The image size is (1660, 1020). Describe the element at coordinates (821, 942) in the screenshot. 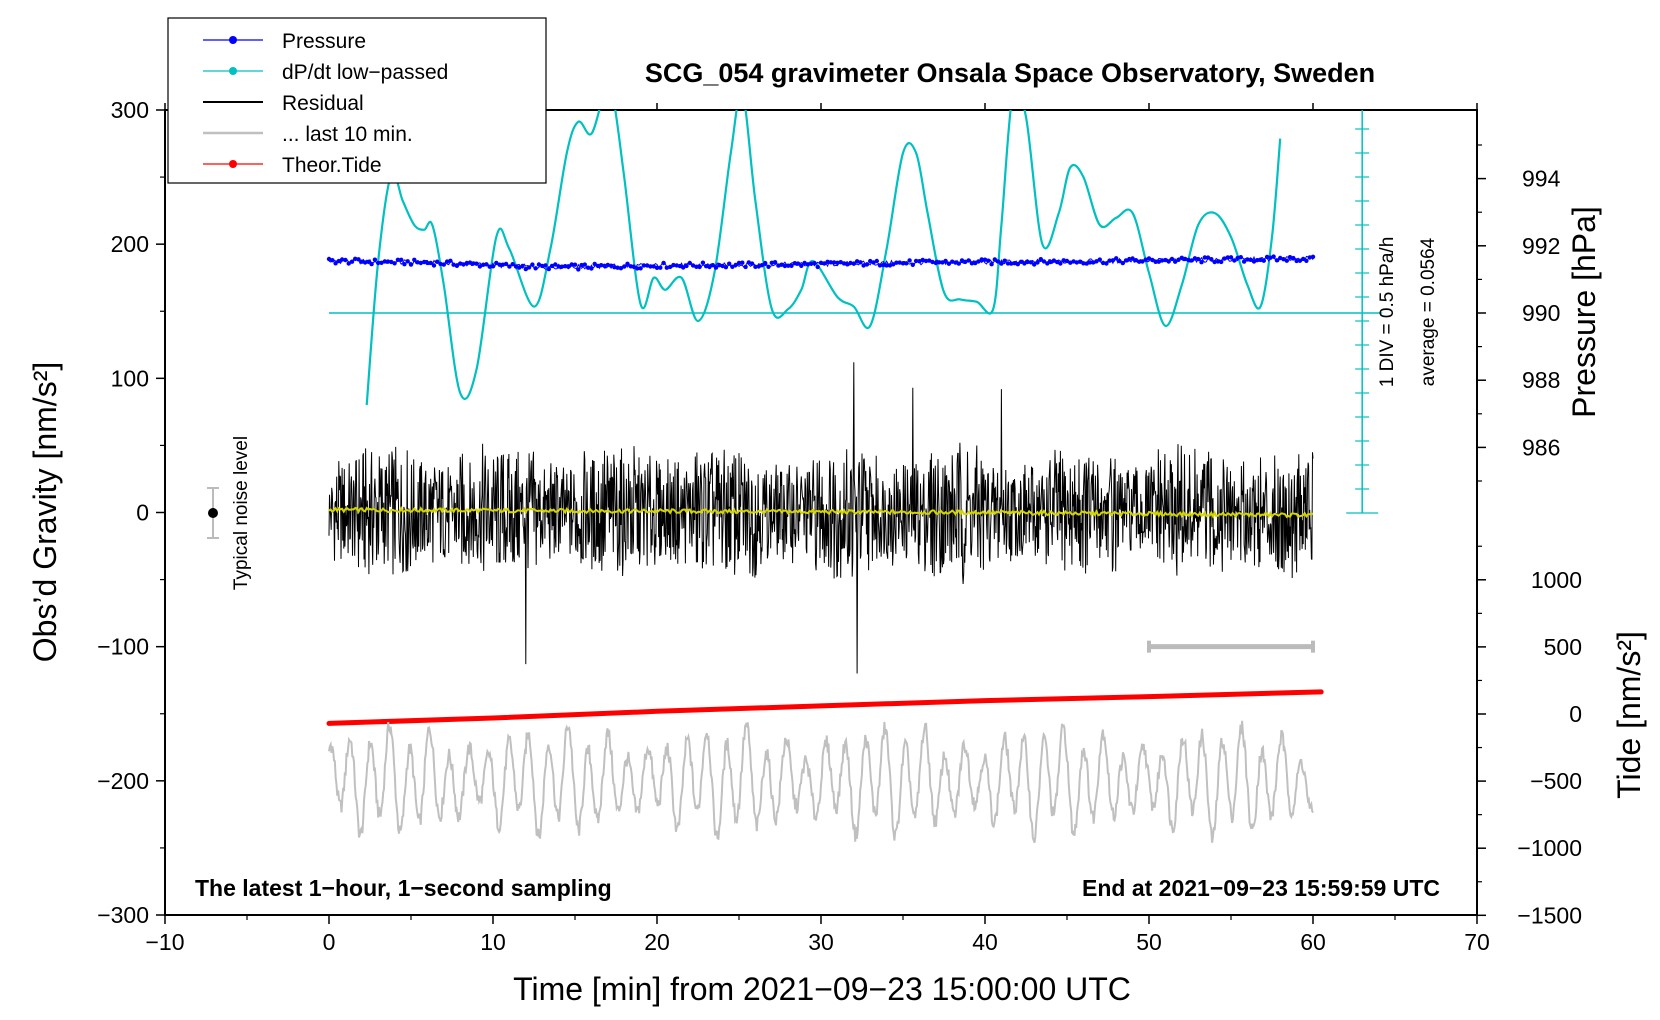

I see `x-tick-label: 30` at that location.